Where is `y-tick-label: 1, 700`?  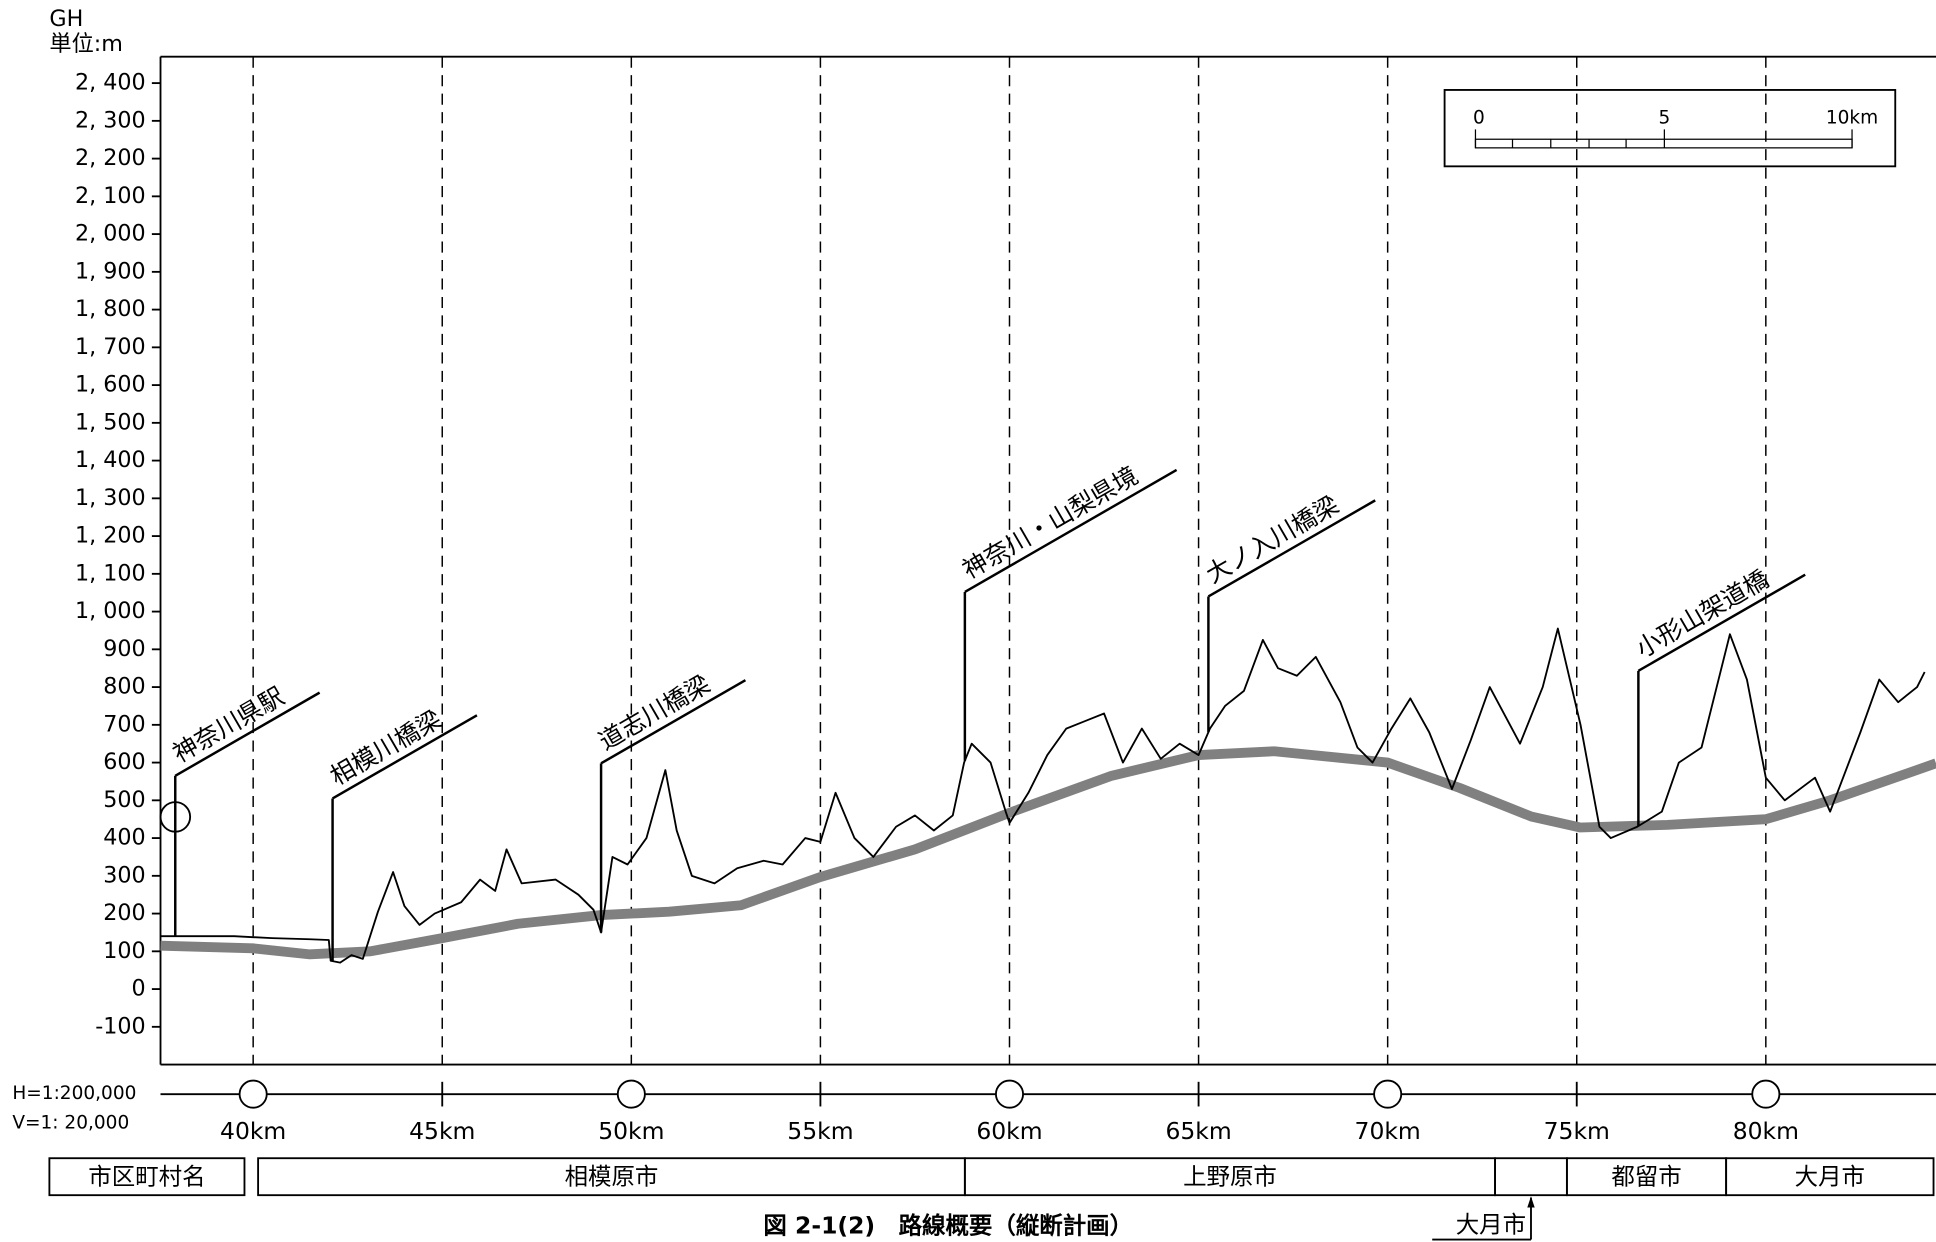 y-tick-label: 1, 700 is located at coordinates (110, 347).